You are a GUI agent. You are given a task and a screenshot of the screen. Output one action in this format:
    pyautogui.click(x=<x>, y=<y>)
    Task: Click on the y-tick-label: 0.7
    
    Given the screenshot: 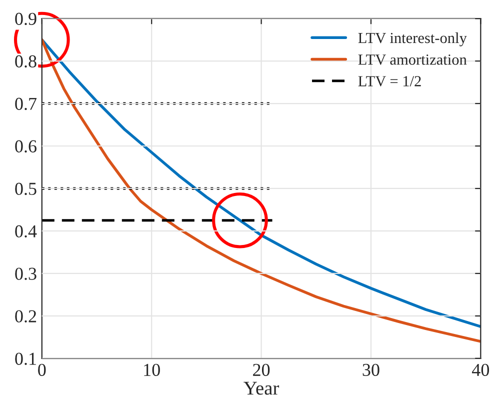 What is the action you would take?
    pyautogui.click(x=26, y=104)
    